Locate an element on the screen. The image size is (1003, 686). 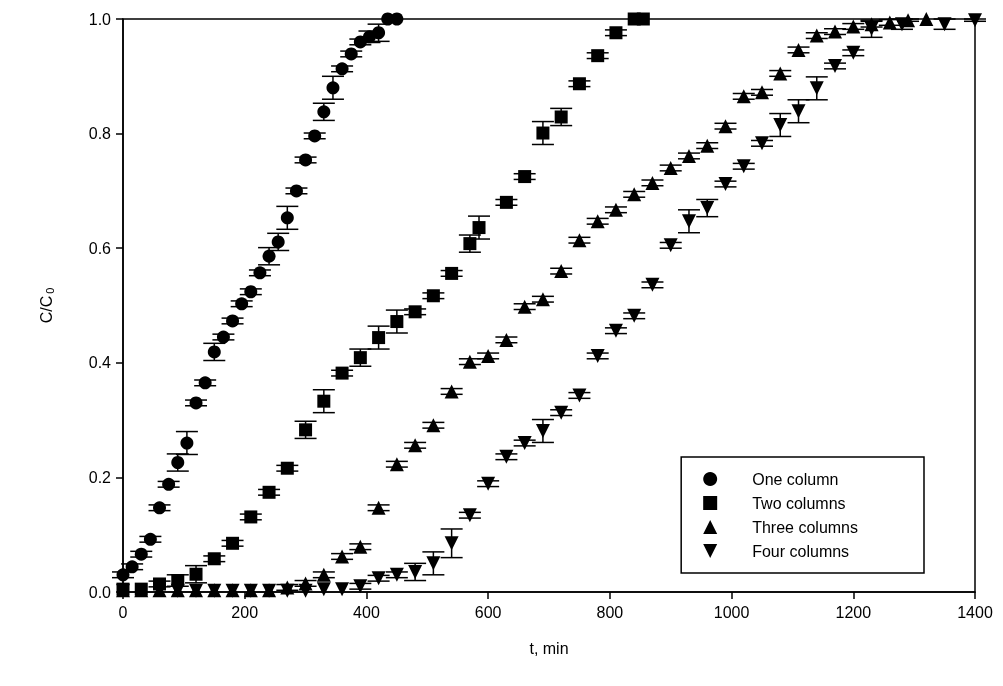
legend-label: Three columns is located at coordinates (805, 527).